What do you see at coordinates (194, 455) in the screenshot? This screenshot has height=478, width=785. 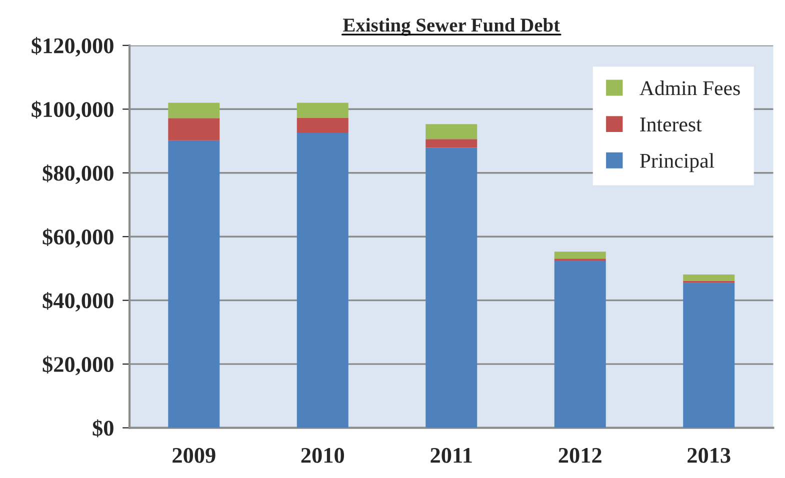 I see `x-tick-label: 2009` at bounding box center [194, 455].